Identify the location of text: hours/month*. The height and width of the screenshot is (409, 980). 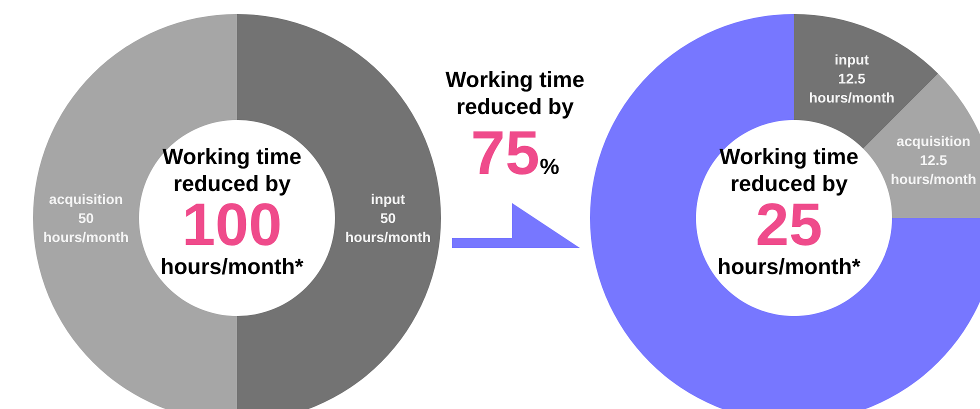
(232, 267).